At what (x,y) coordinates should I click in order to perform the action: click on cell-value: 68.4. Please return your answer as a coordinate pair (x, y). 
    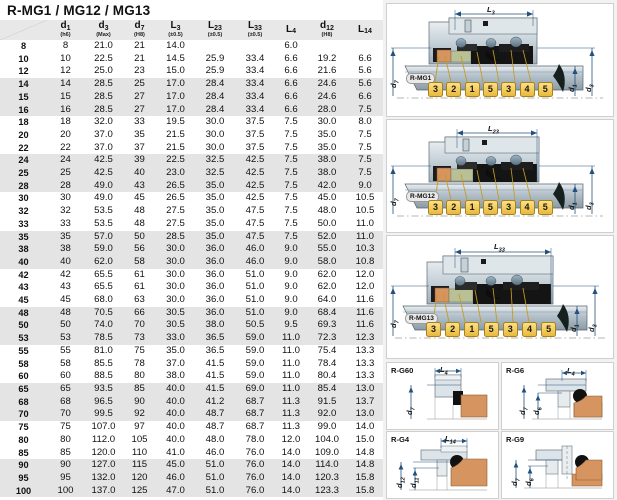
    Looking at the image, I should click on (327, 313).